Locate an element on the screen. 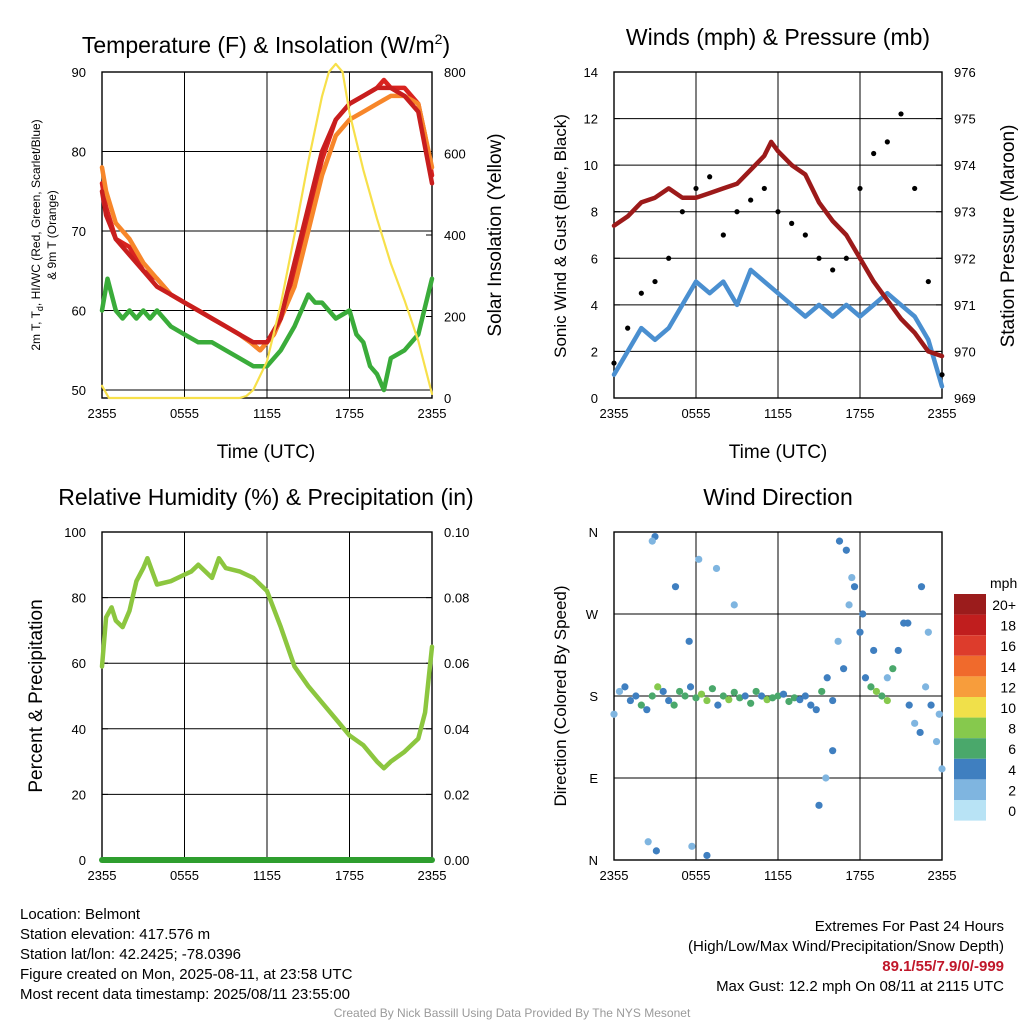 This screenshot has width=1024, height=1024. location-text: Location: Belmont is located at coordinates (80, 914).